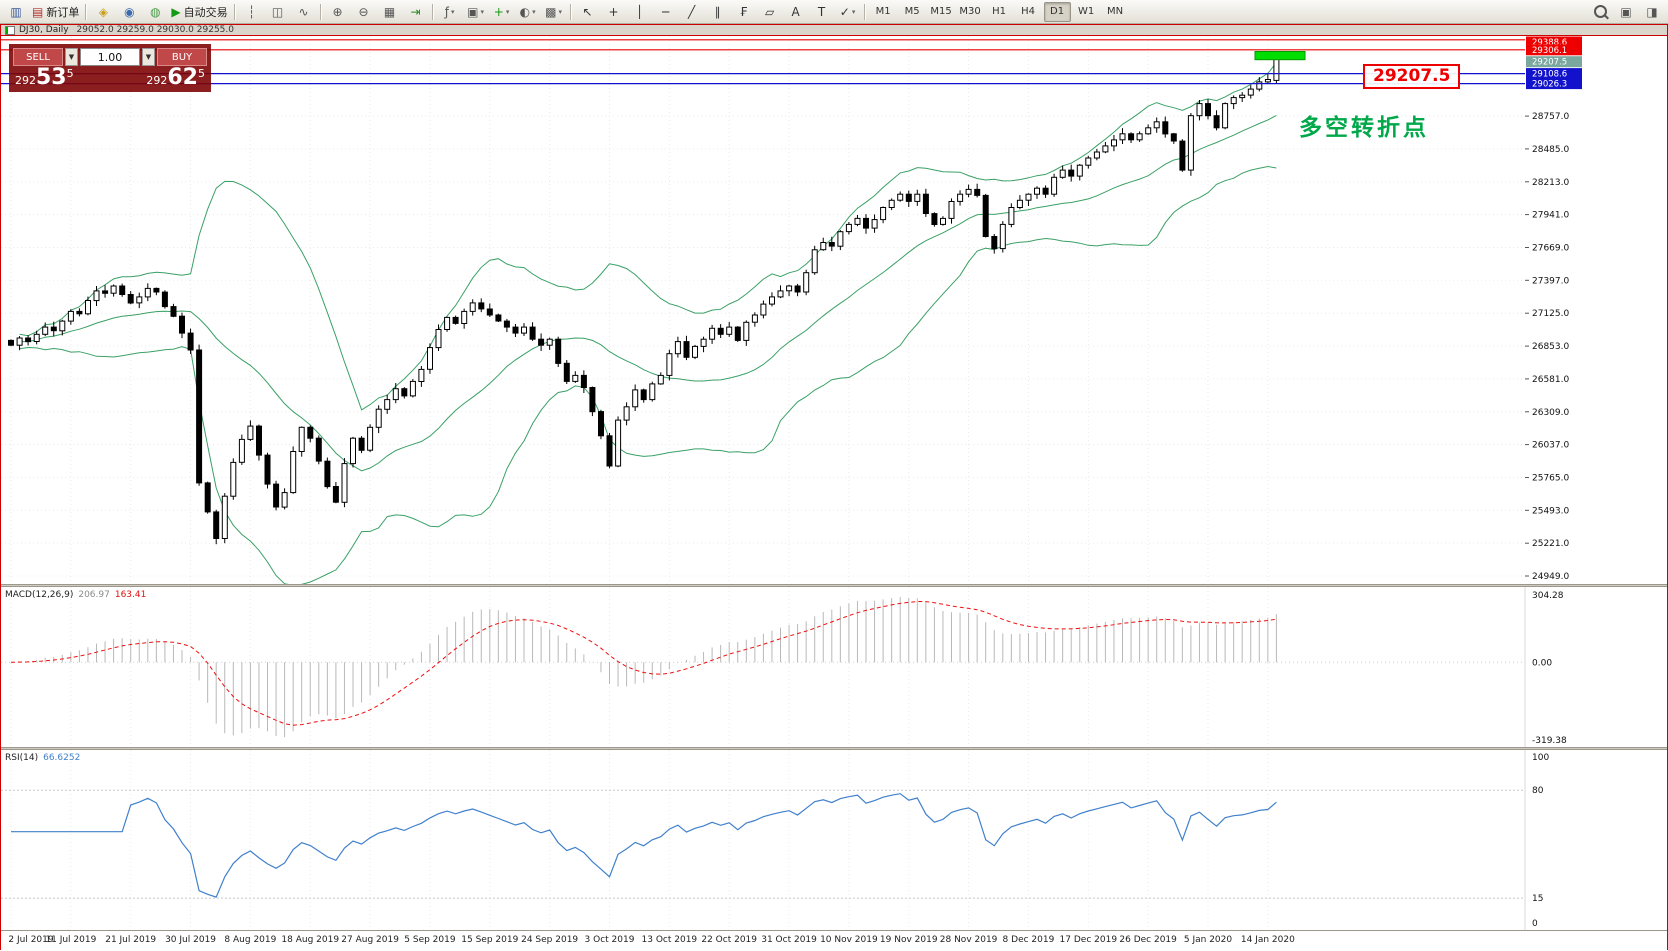  Describe the element at coordinates (31, 940) in the screenshot. I see `date-label: 2 Jul 2019` at that location.